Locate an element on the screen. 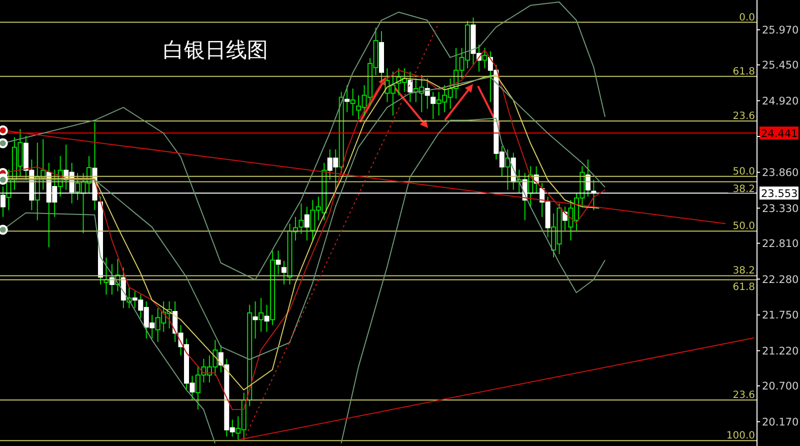 The width and height of the screenshot is (800, 446). text: 白银日线图 is located at coordinates (215, 50).